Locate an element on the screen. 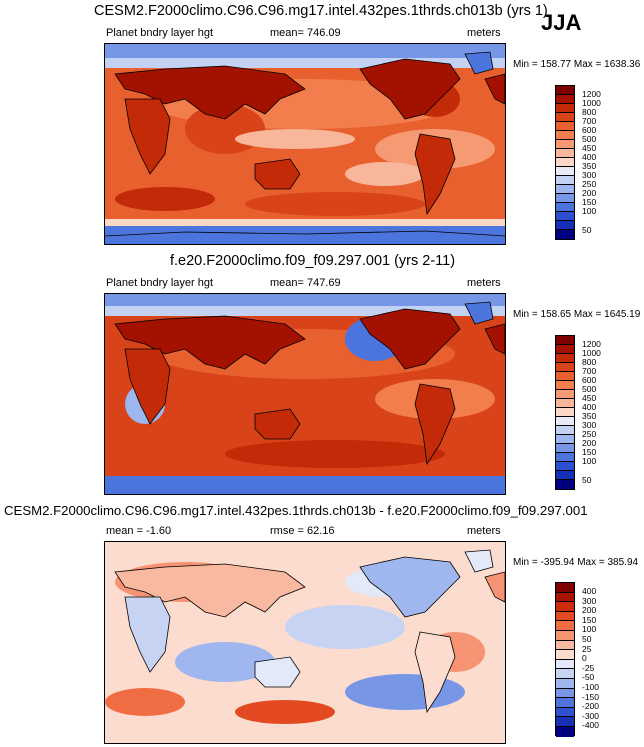 This screenshot has width=644, height=747. panel3-mean: mean = -1.60 is located at coordinates (139, 531).